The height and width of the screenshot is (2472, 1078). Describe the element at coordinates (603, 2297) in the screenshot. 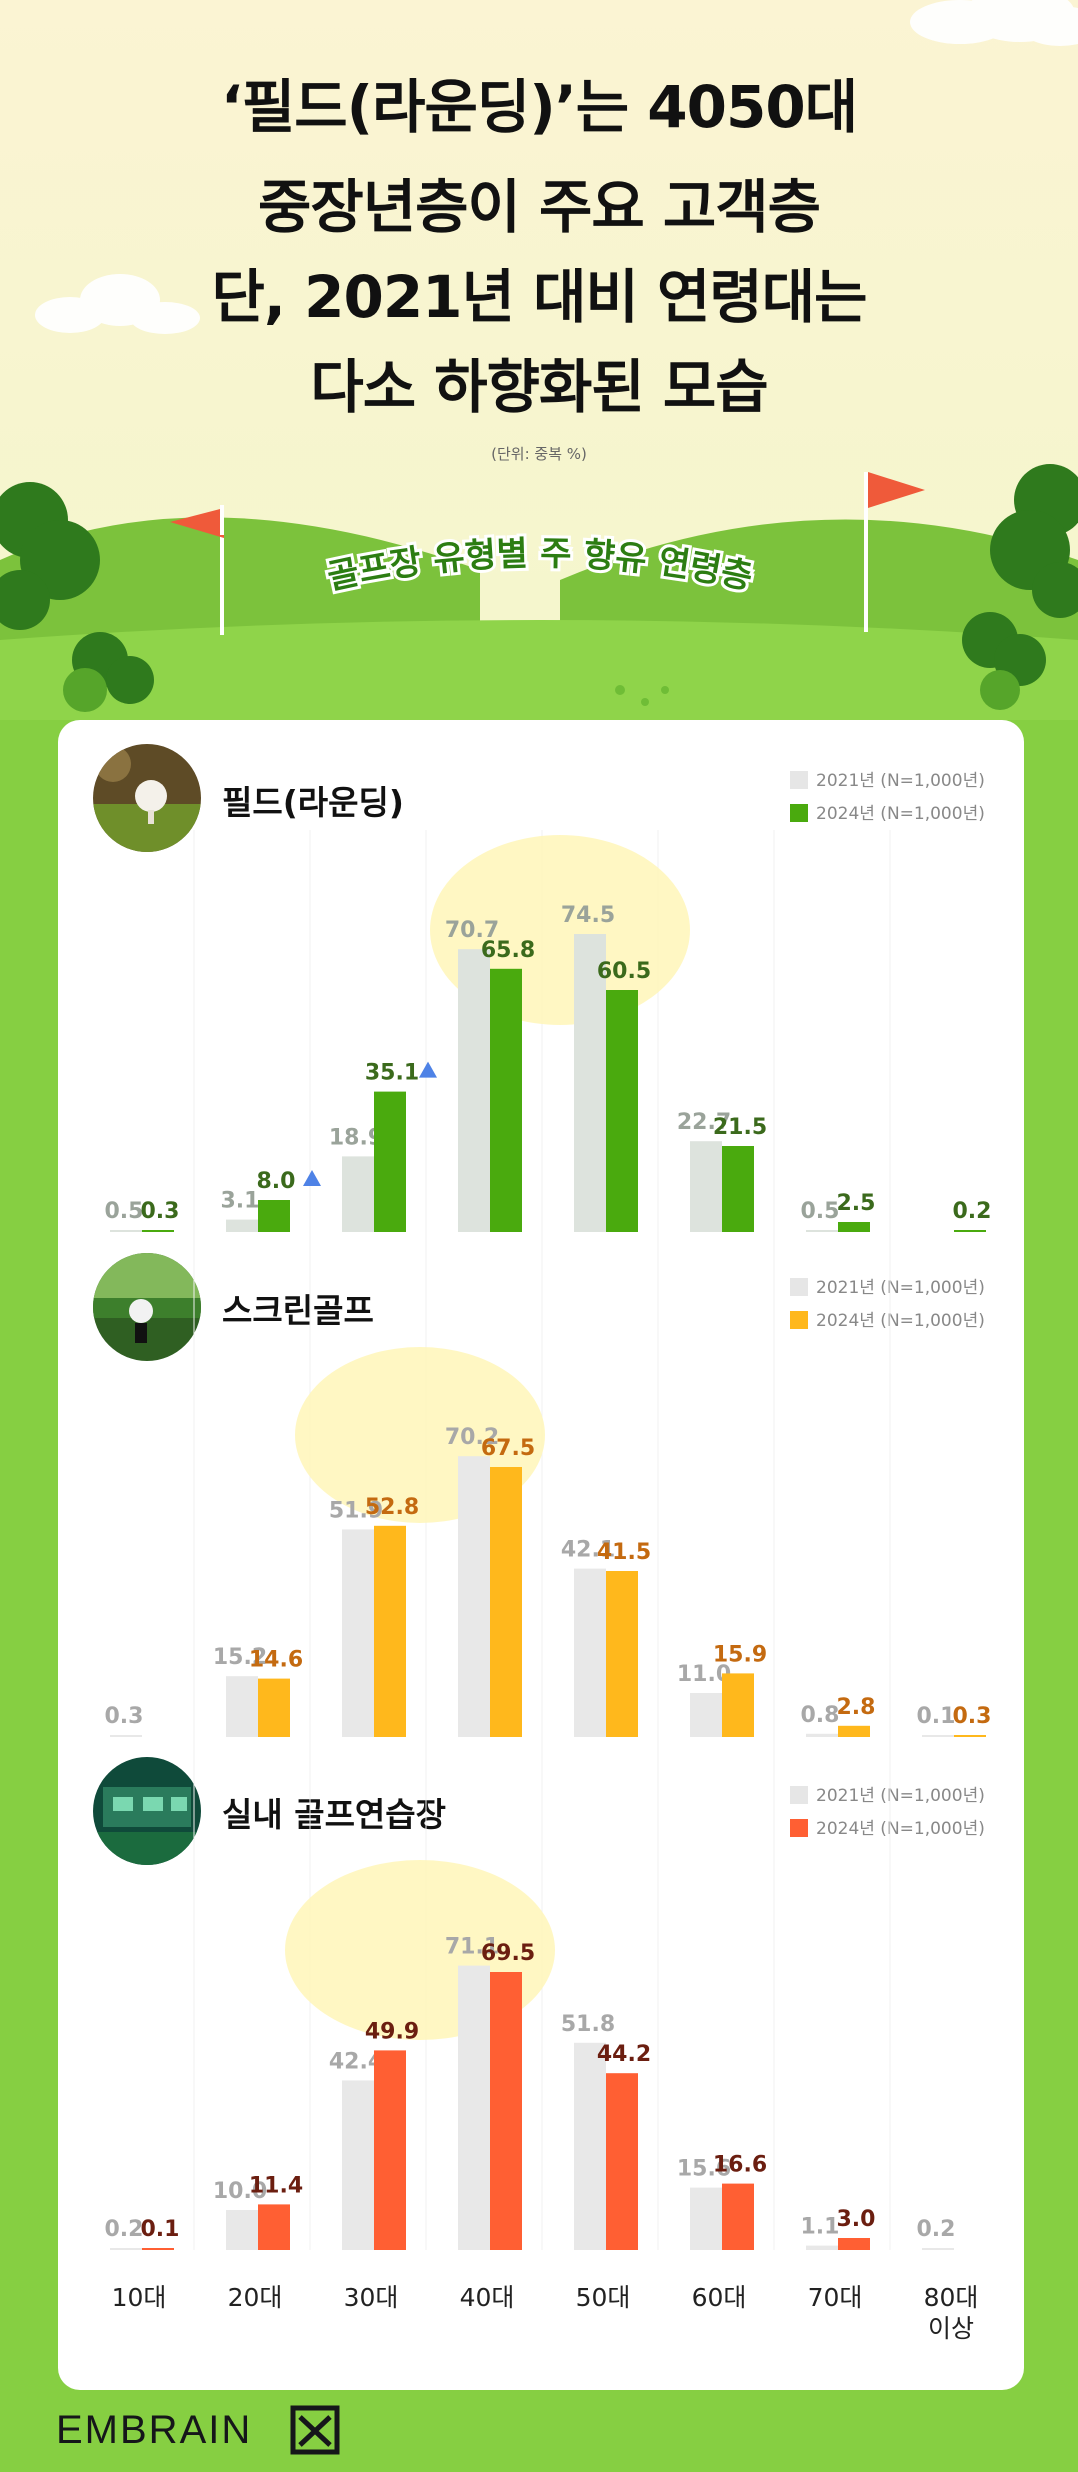

I see `x-label: 50대` at that location.